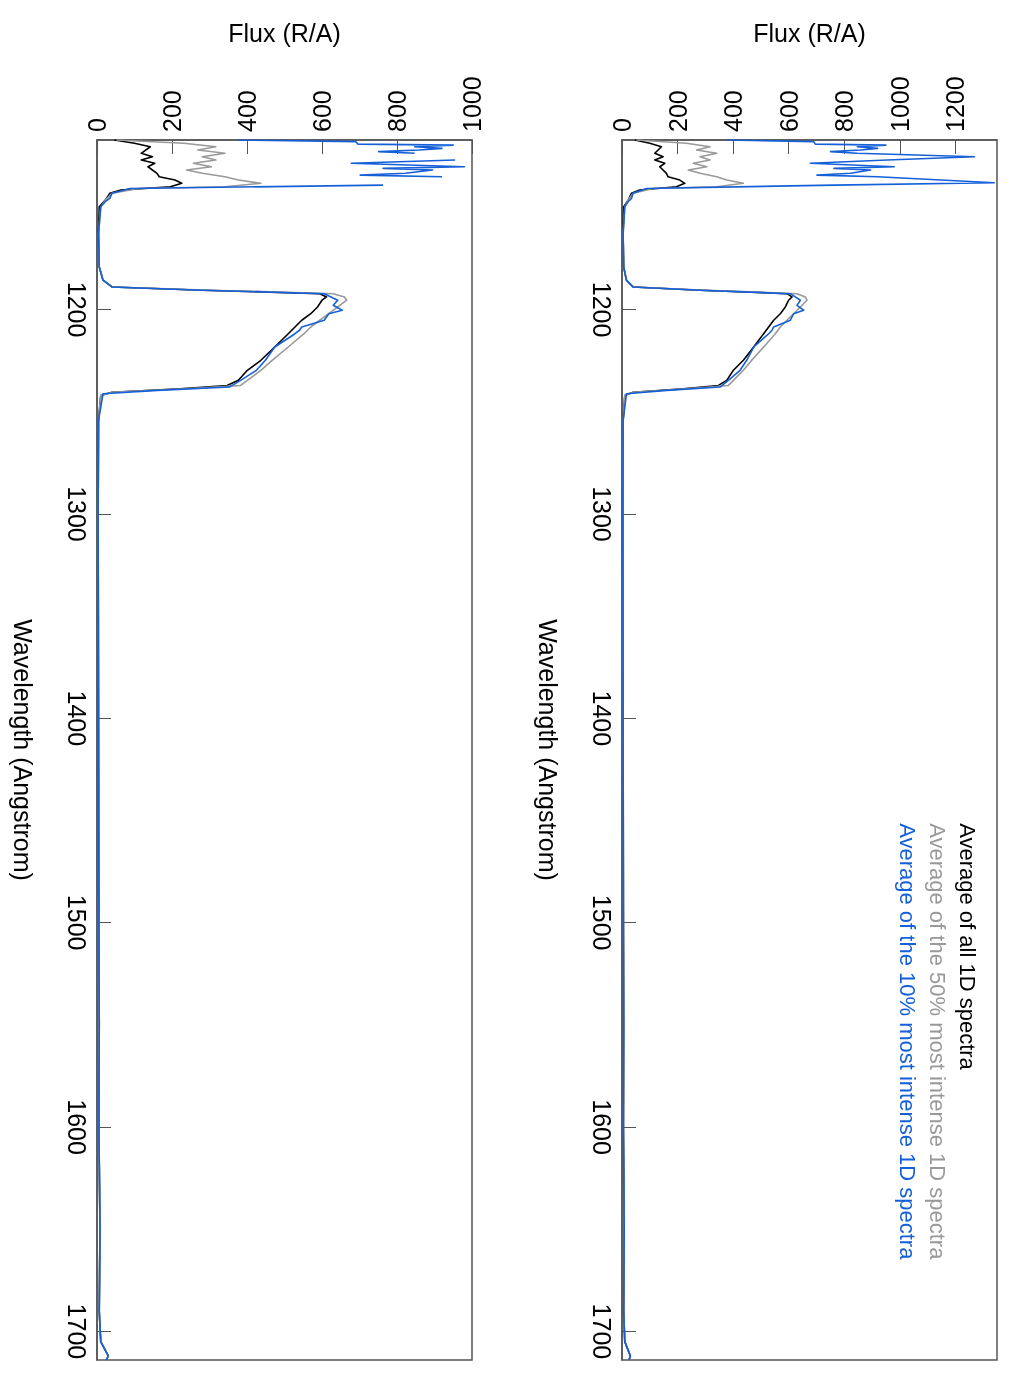 The width and height of the screenshot is (1018, 1385). What do you see at coordinates (967, 947) in the screenshot?
I see `text: Average of all 1D spectra` at bounding box center [967, 947].